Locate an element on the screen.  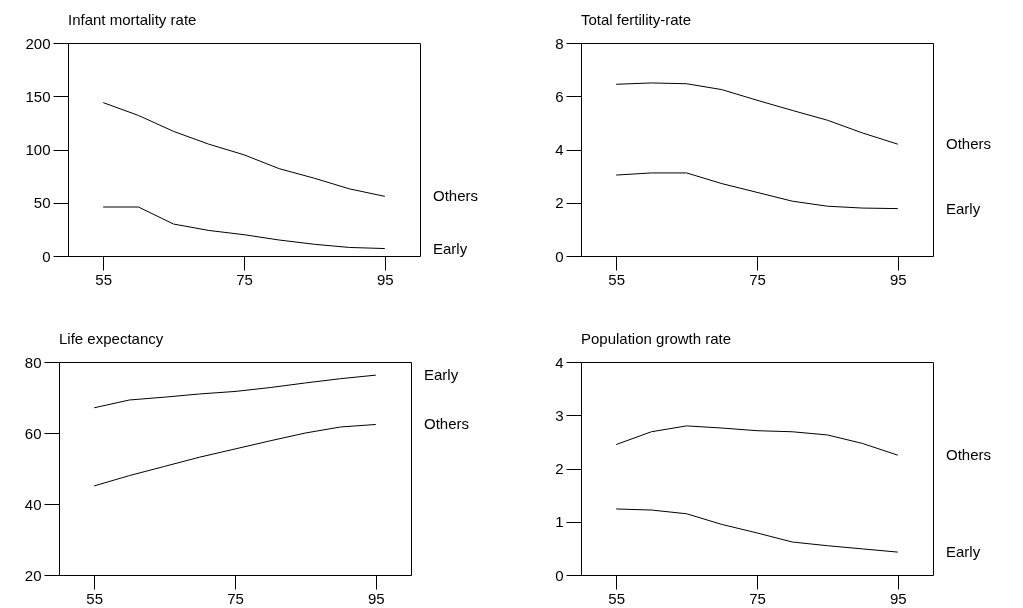
y-tick-label: 150 is located at coordinates (38, 96).